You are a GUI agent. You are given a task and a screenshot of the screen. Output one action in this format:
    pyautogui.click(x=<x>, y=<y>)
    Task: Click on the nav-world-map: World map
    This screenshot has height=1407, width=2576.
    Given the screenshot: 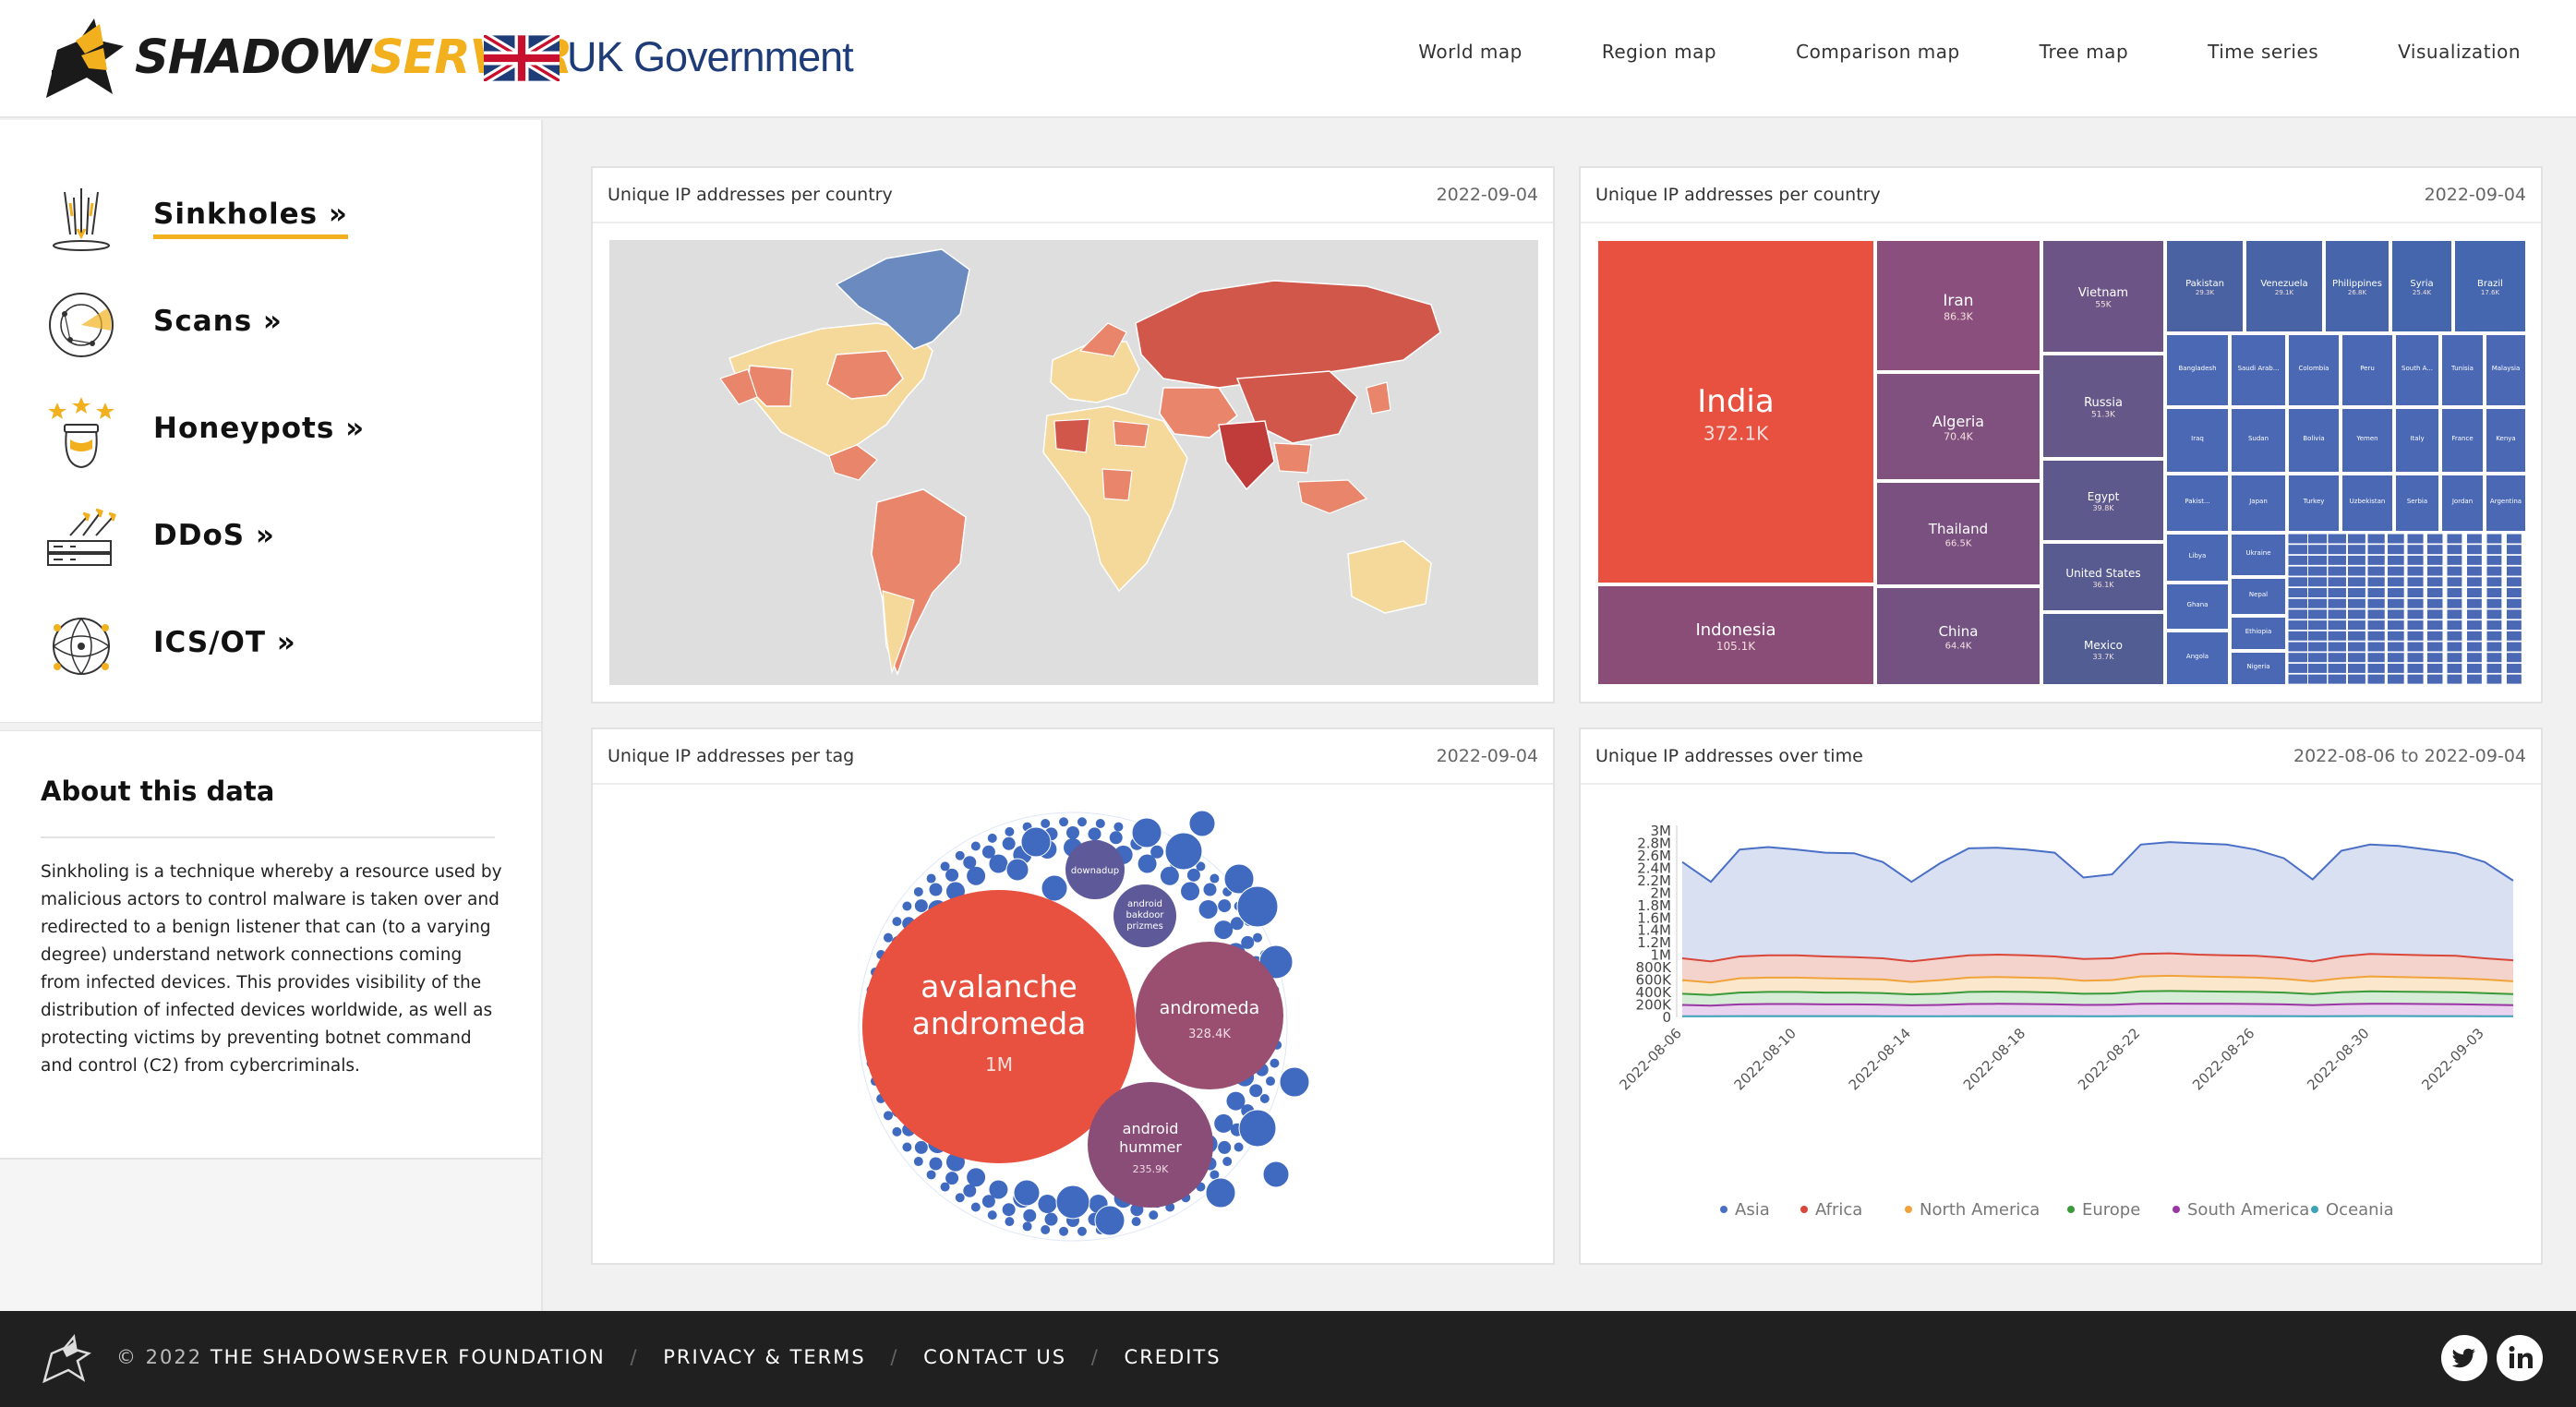 What is the action you would take?
    pyautogui.click(x=1470, y=52)
    